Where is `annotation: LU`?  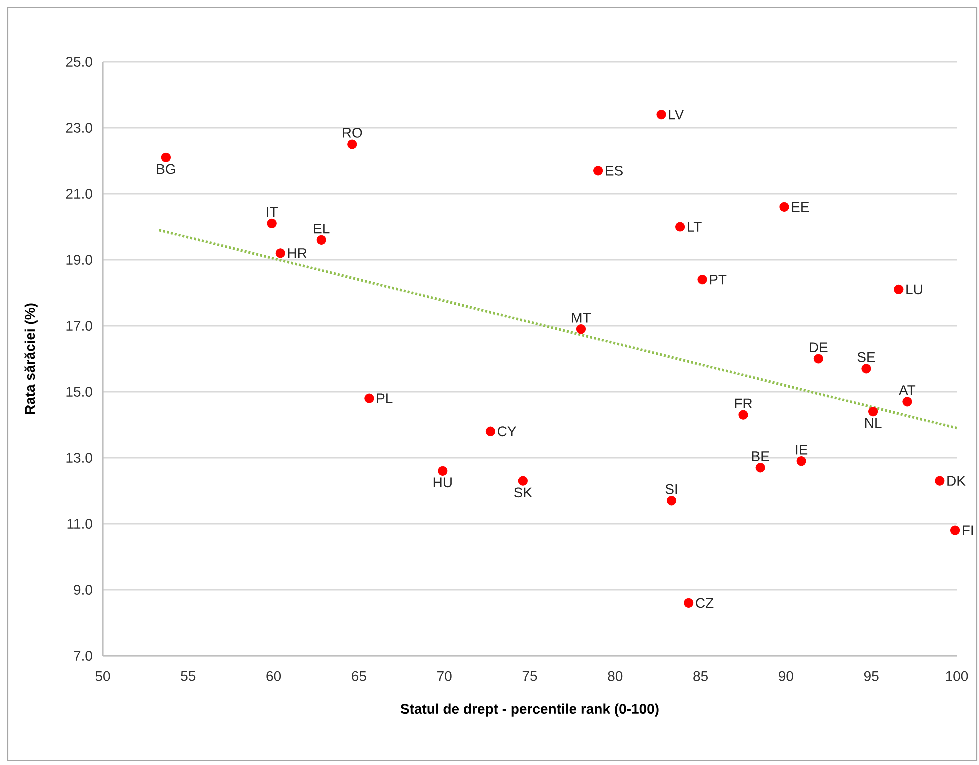
annotation: LU is located at coordinates (914, 289).